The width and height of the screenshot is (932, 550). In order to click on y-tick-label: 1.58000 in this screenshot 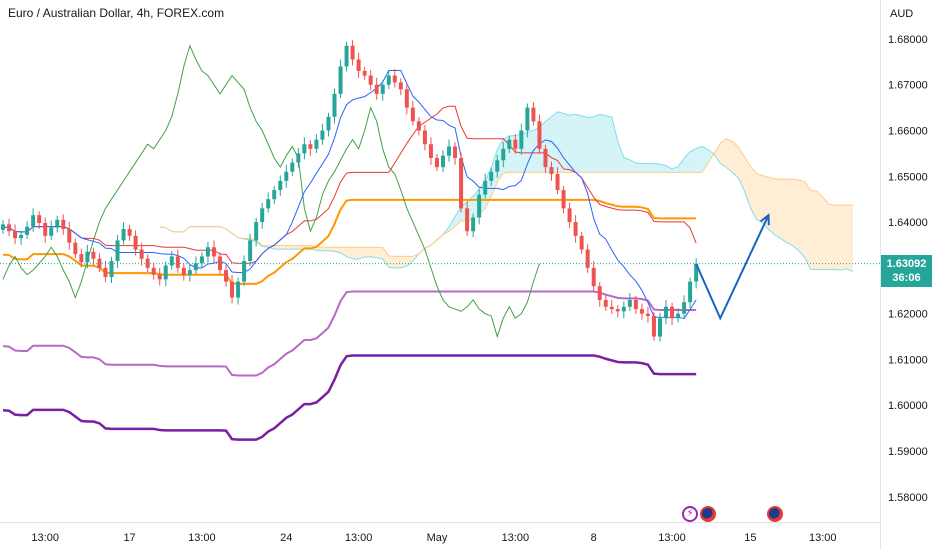, I will do `click(908, 498)`.